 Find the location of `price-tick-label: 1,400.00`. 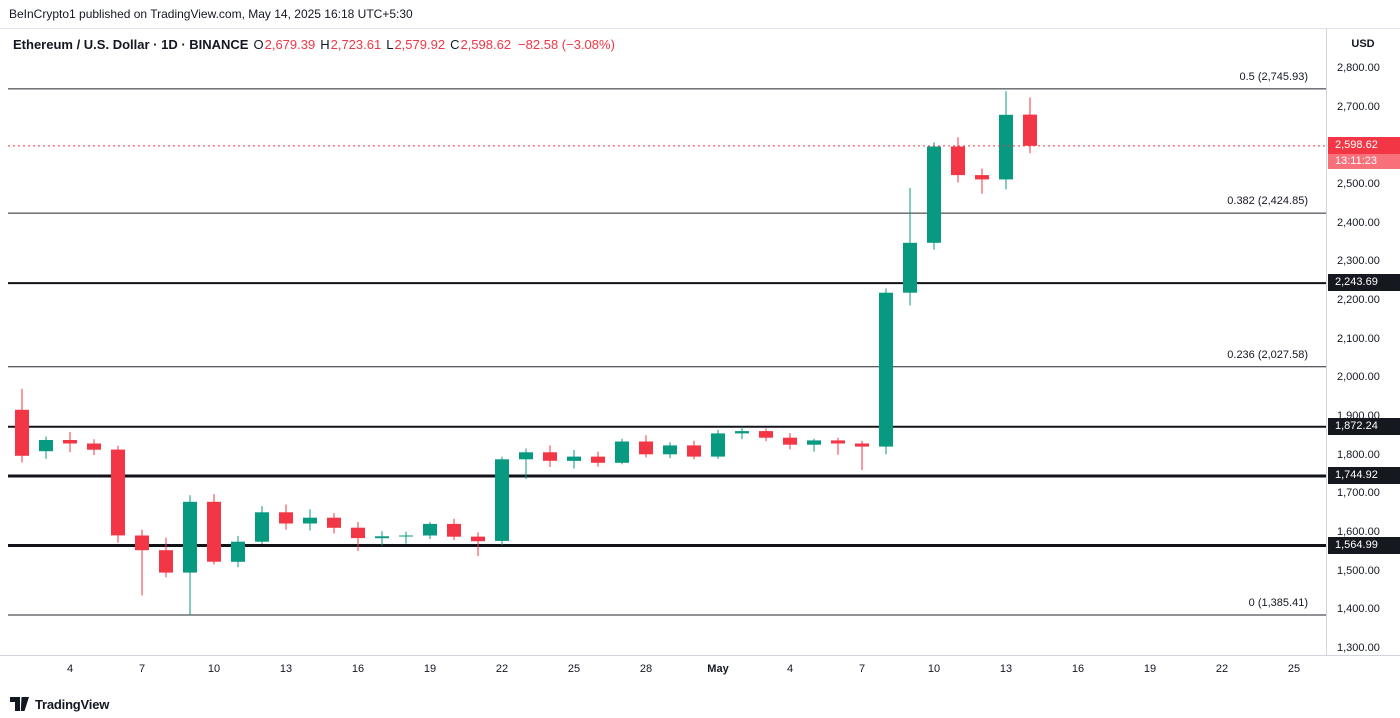

price-tick-label: 1,400.00 is located at coordinates (1358, 609).